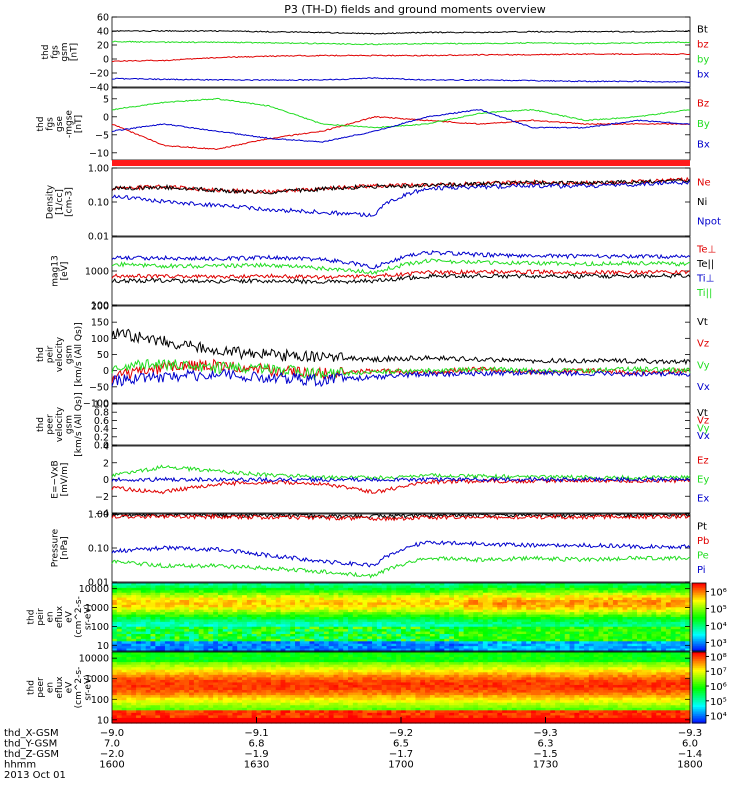  I want to click on legend-entry: Ne, so click(704, 183).